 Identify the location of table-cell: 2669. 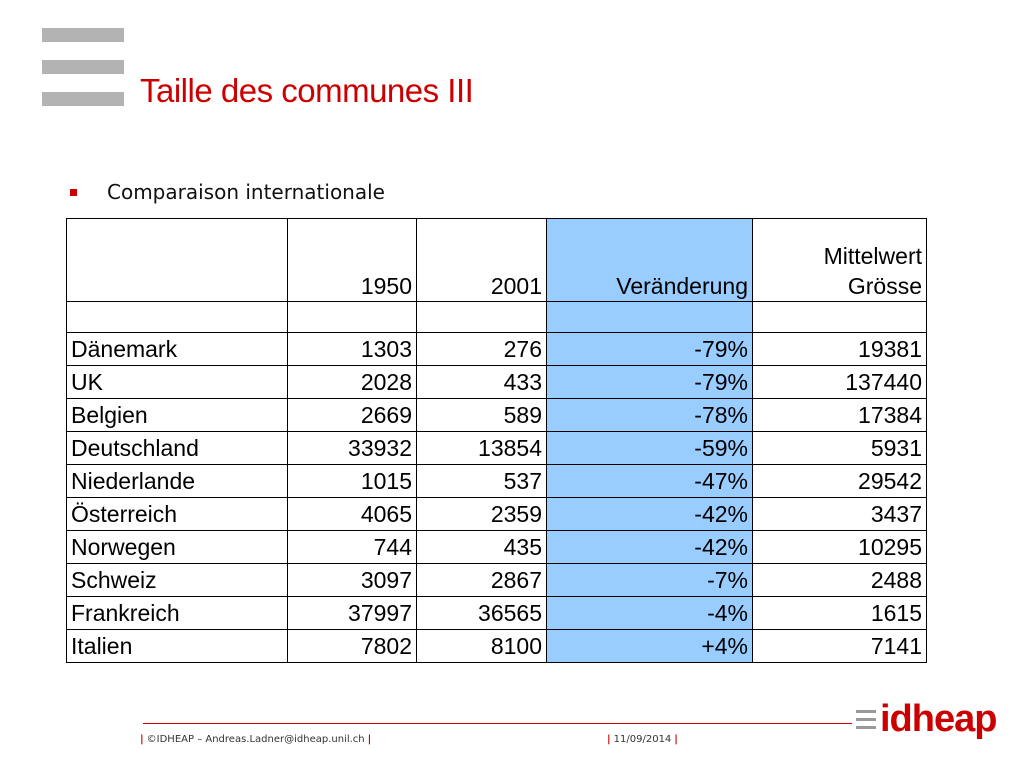
(352, 415).